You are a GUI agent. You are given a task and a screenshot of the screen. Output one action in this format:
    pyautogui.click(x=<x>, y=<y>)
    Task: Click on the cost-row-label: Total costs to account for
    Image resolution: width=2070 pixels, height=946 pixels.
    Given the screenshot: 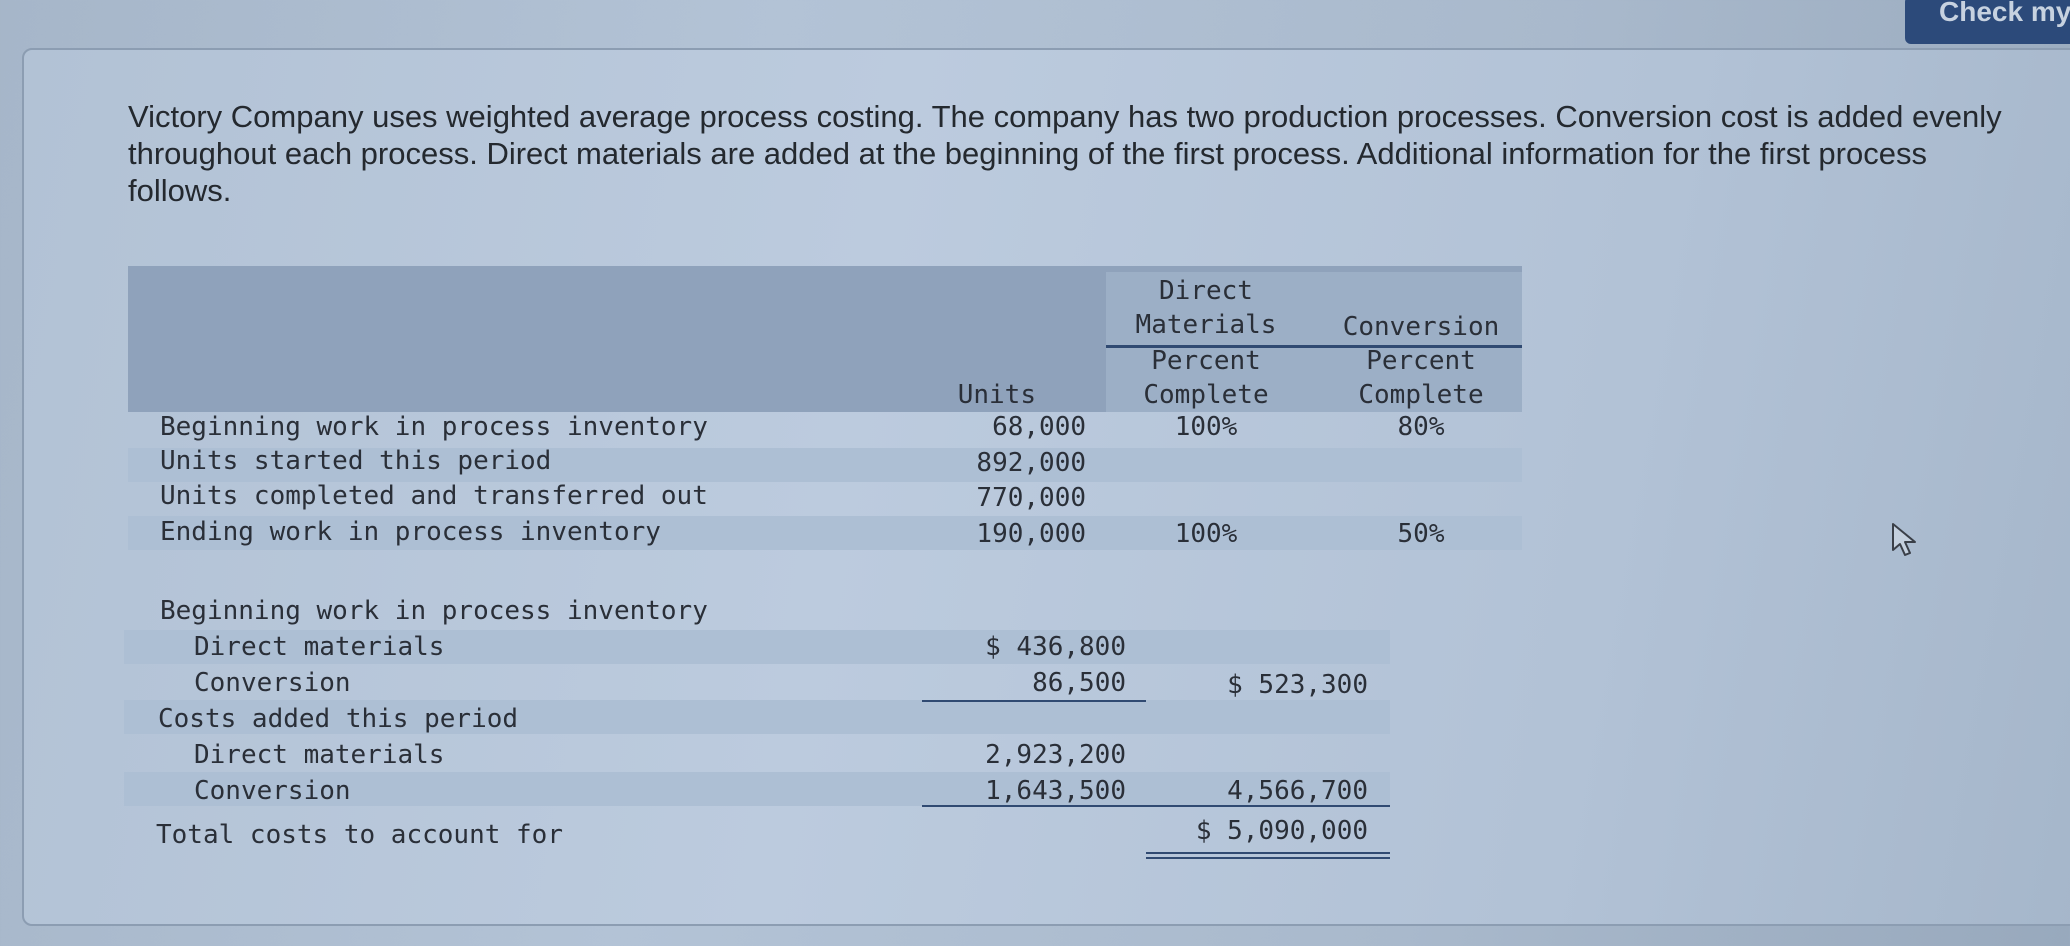 What is the action you would take?
    pyautogui.click(x=359, y=835)
    